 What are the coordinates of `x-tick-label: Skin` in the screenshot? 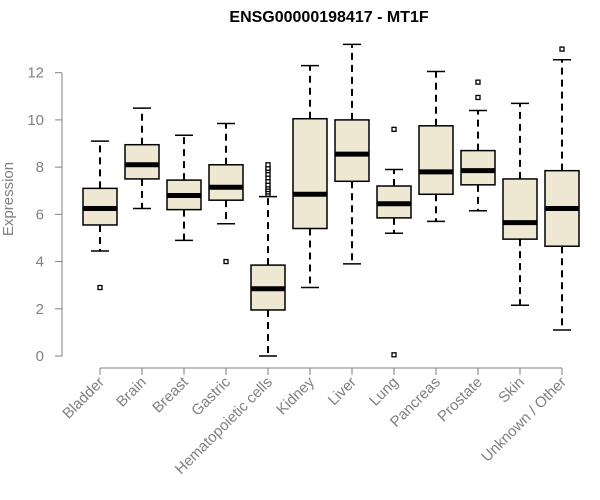 It's located at (511, 390).